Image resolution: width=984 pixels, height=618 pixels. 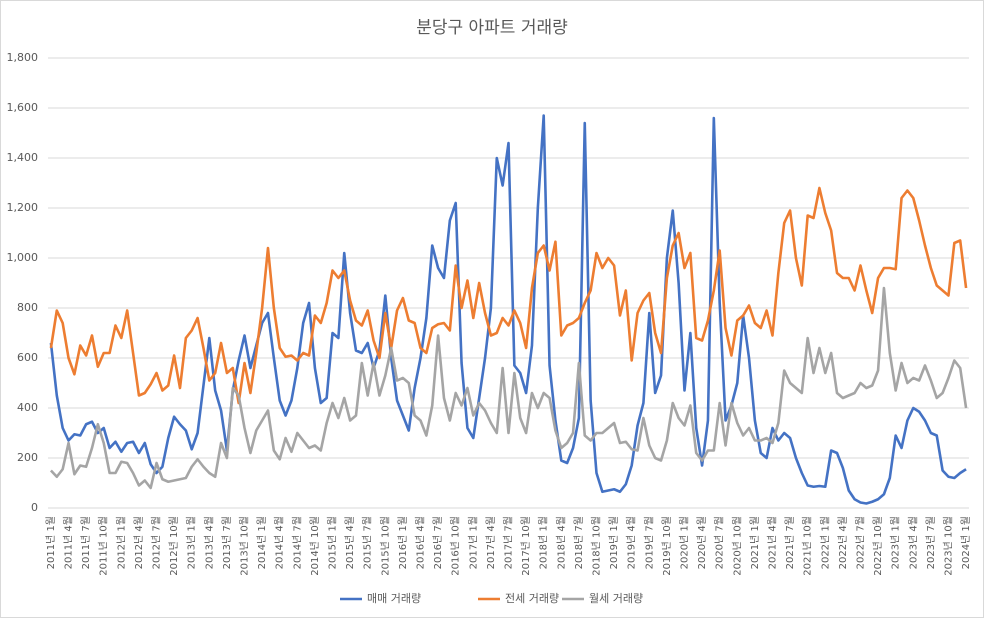 What do you see at coordinates (139, 542) in the screenshot?
I see `x-tick-label: 2012년 4월` at bounding box center [139, 542].